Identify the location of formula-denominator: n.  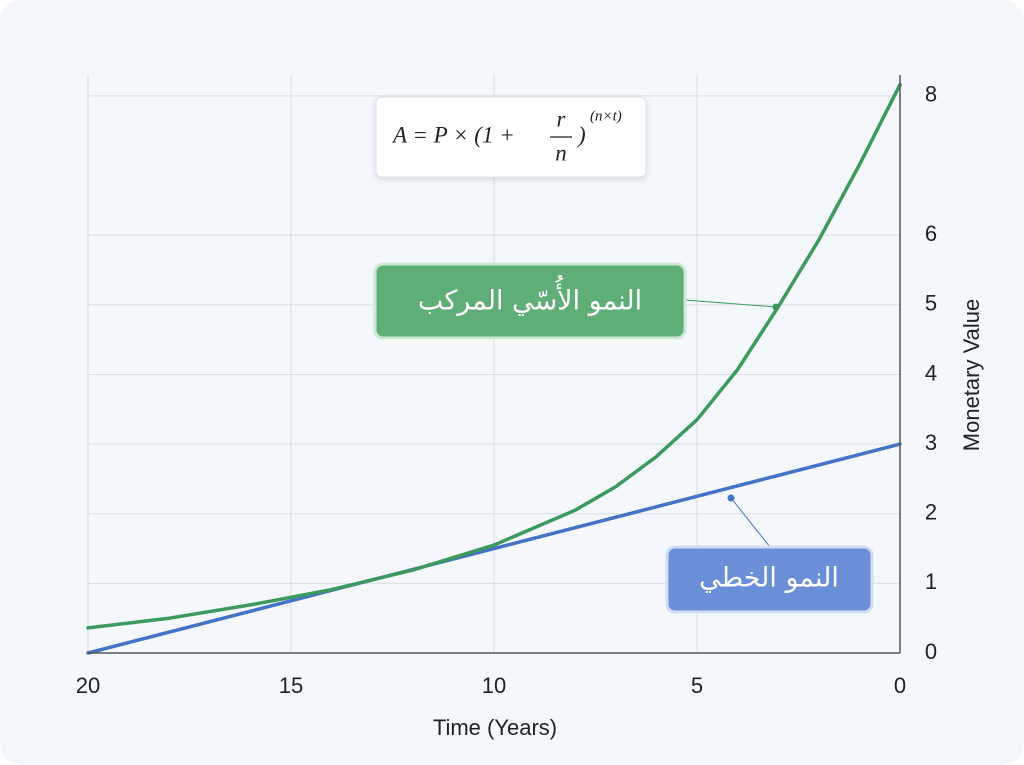
(561, 152).